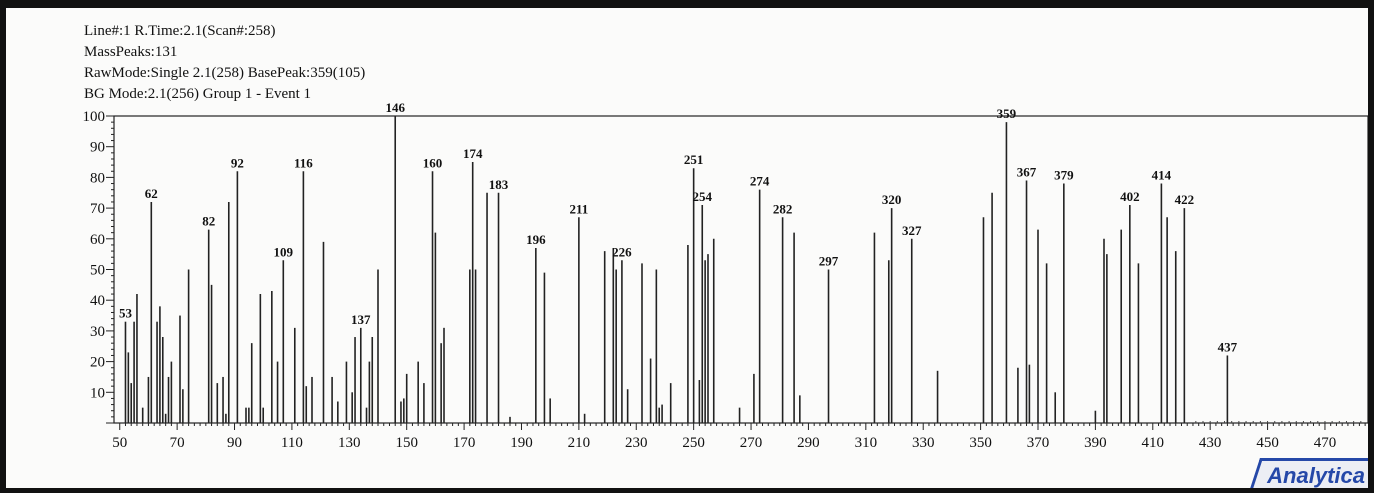 This screenshot has width=1374, height=493. What do you see at coordinates (1027, 171) in the screenshot?
I see `peak-label-367: 367` at bounding box center [1027, 171].